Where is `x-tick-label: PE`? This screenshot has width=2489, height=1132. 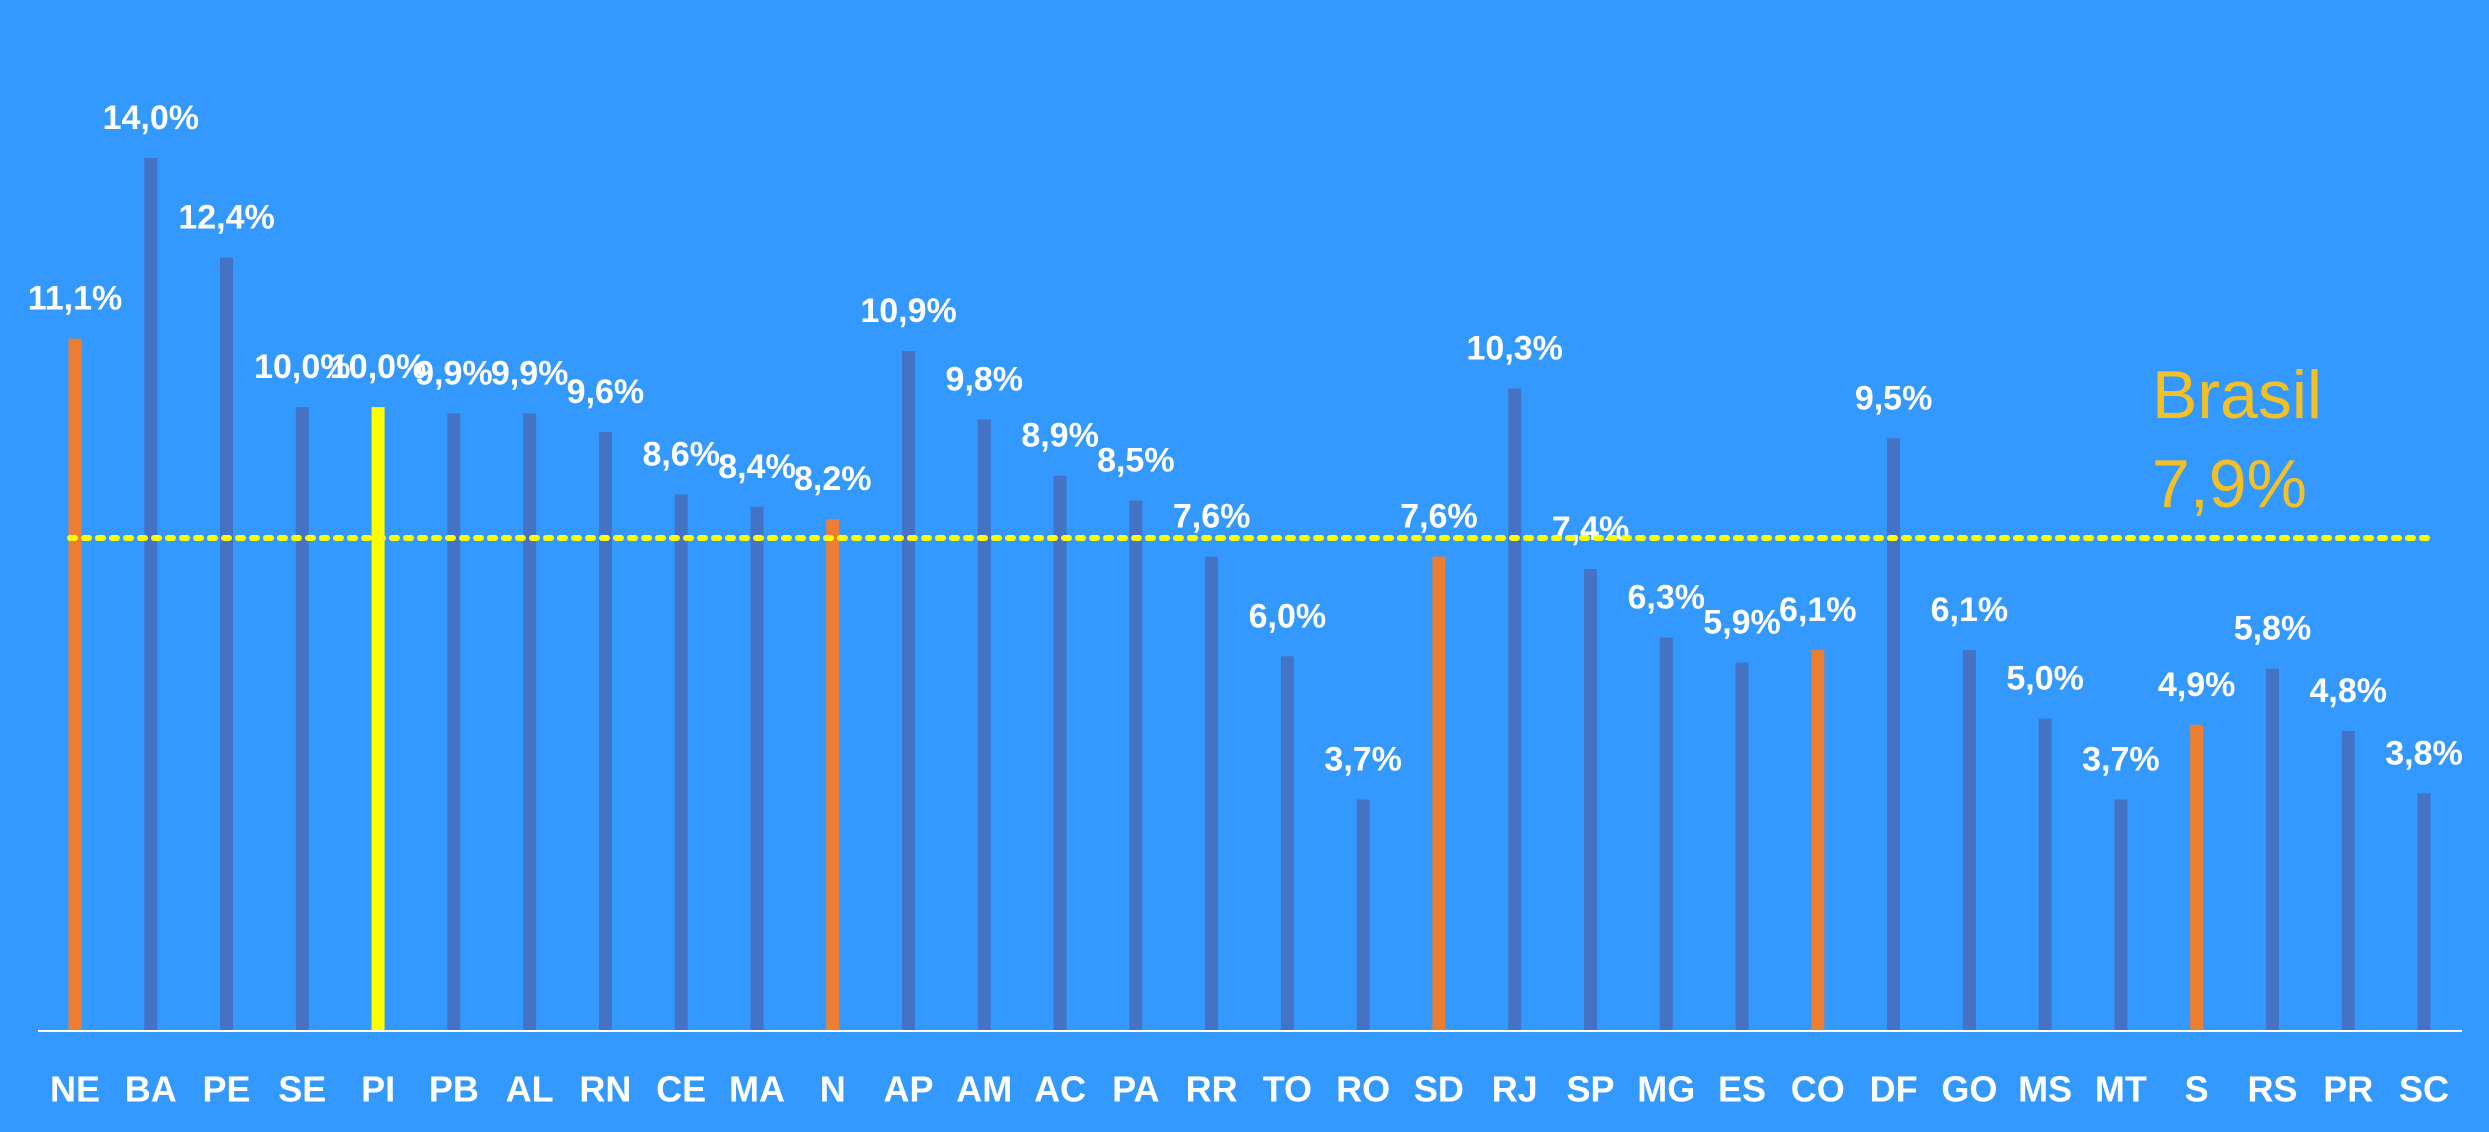
x-tick-label: PE is located at coordinates (227, 1089).